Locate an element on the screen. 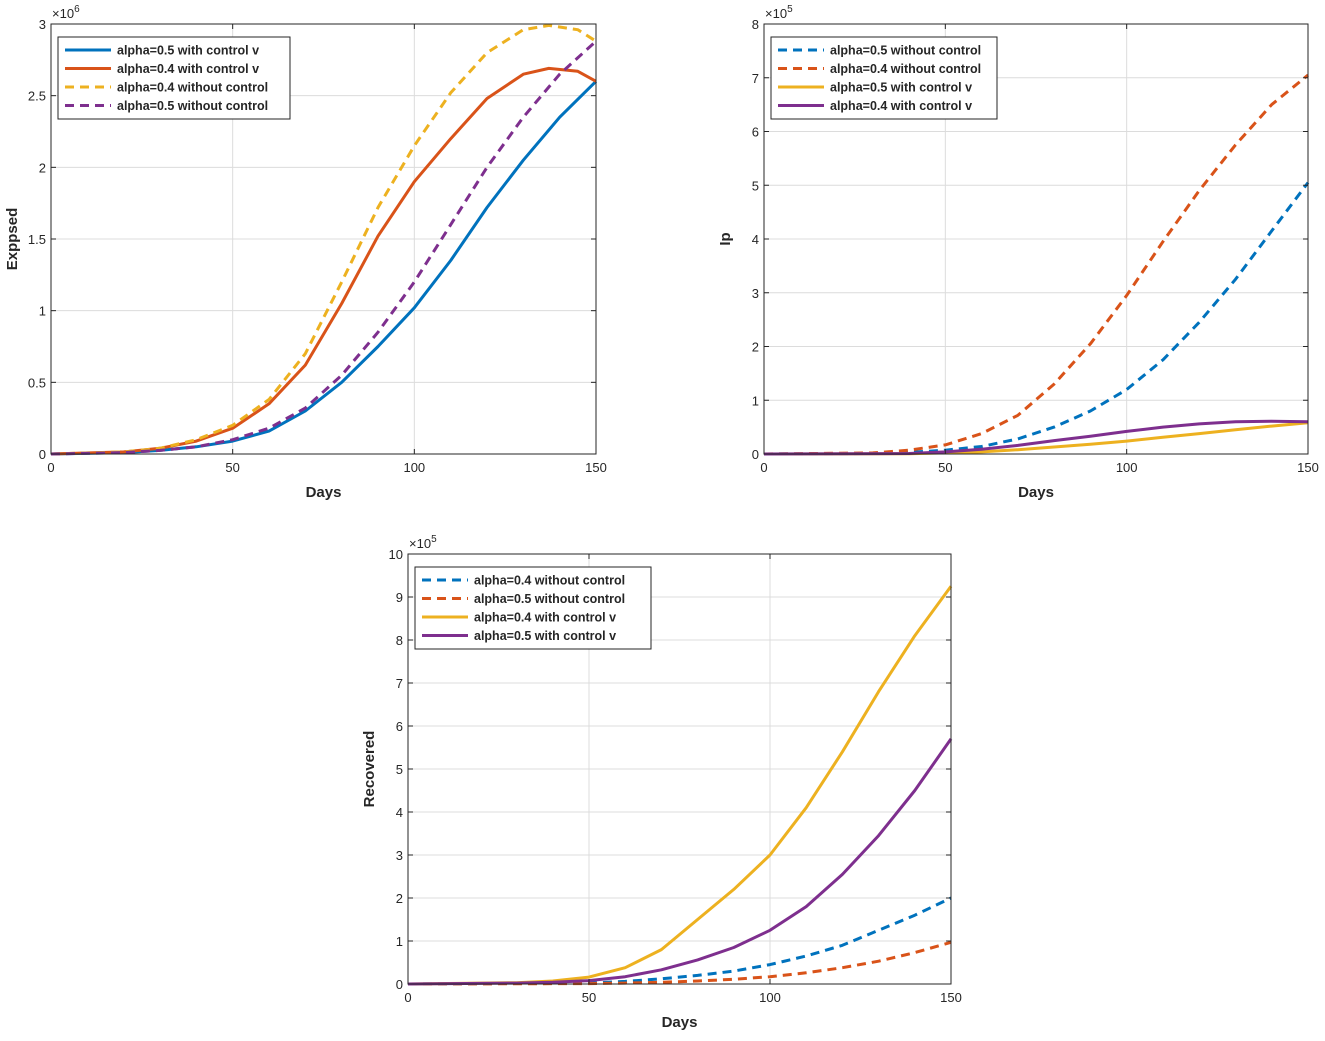 The image size is (1325, 1041). chart-2-x-tick-label-1: 50 is located at coordinates (589, 997).